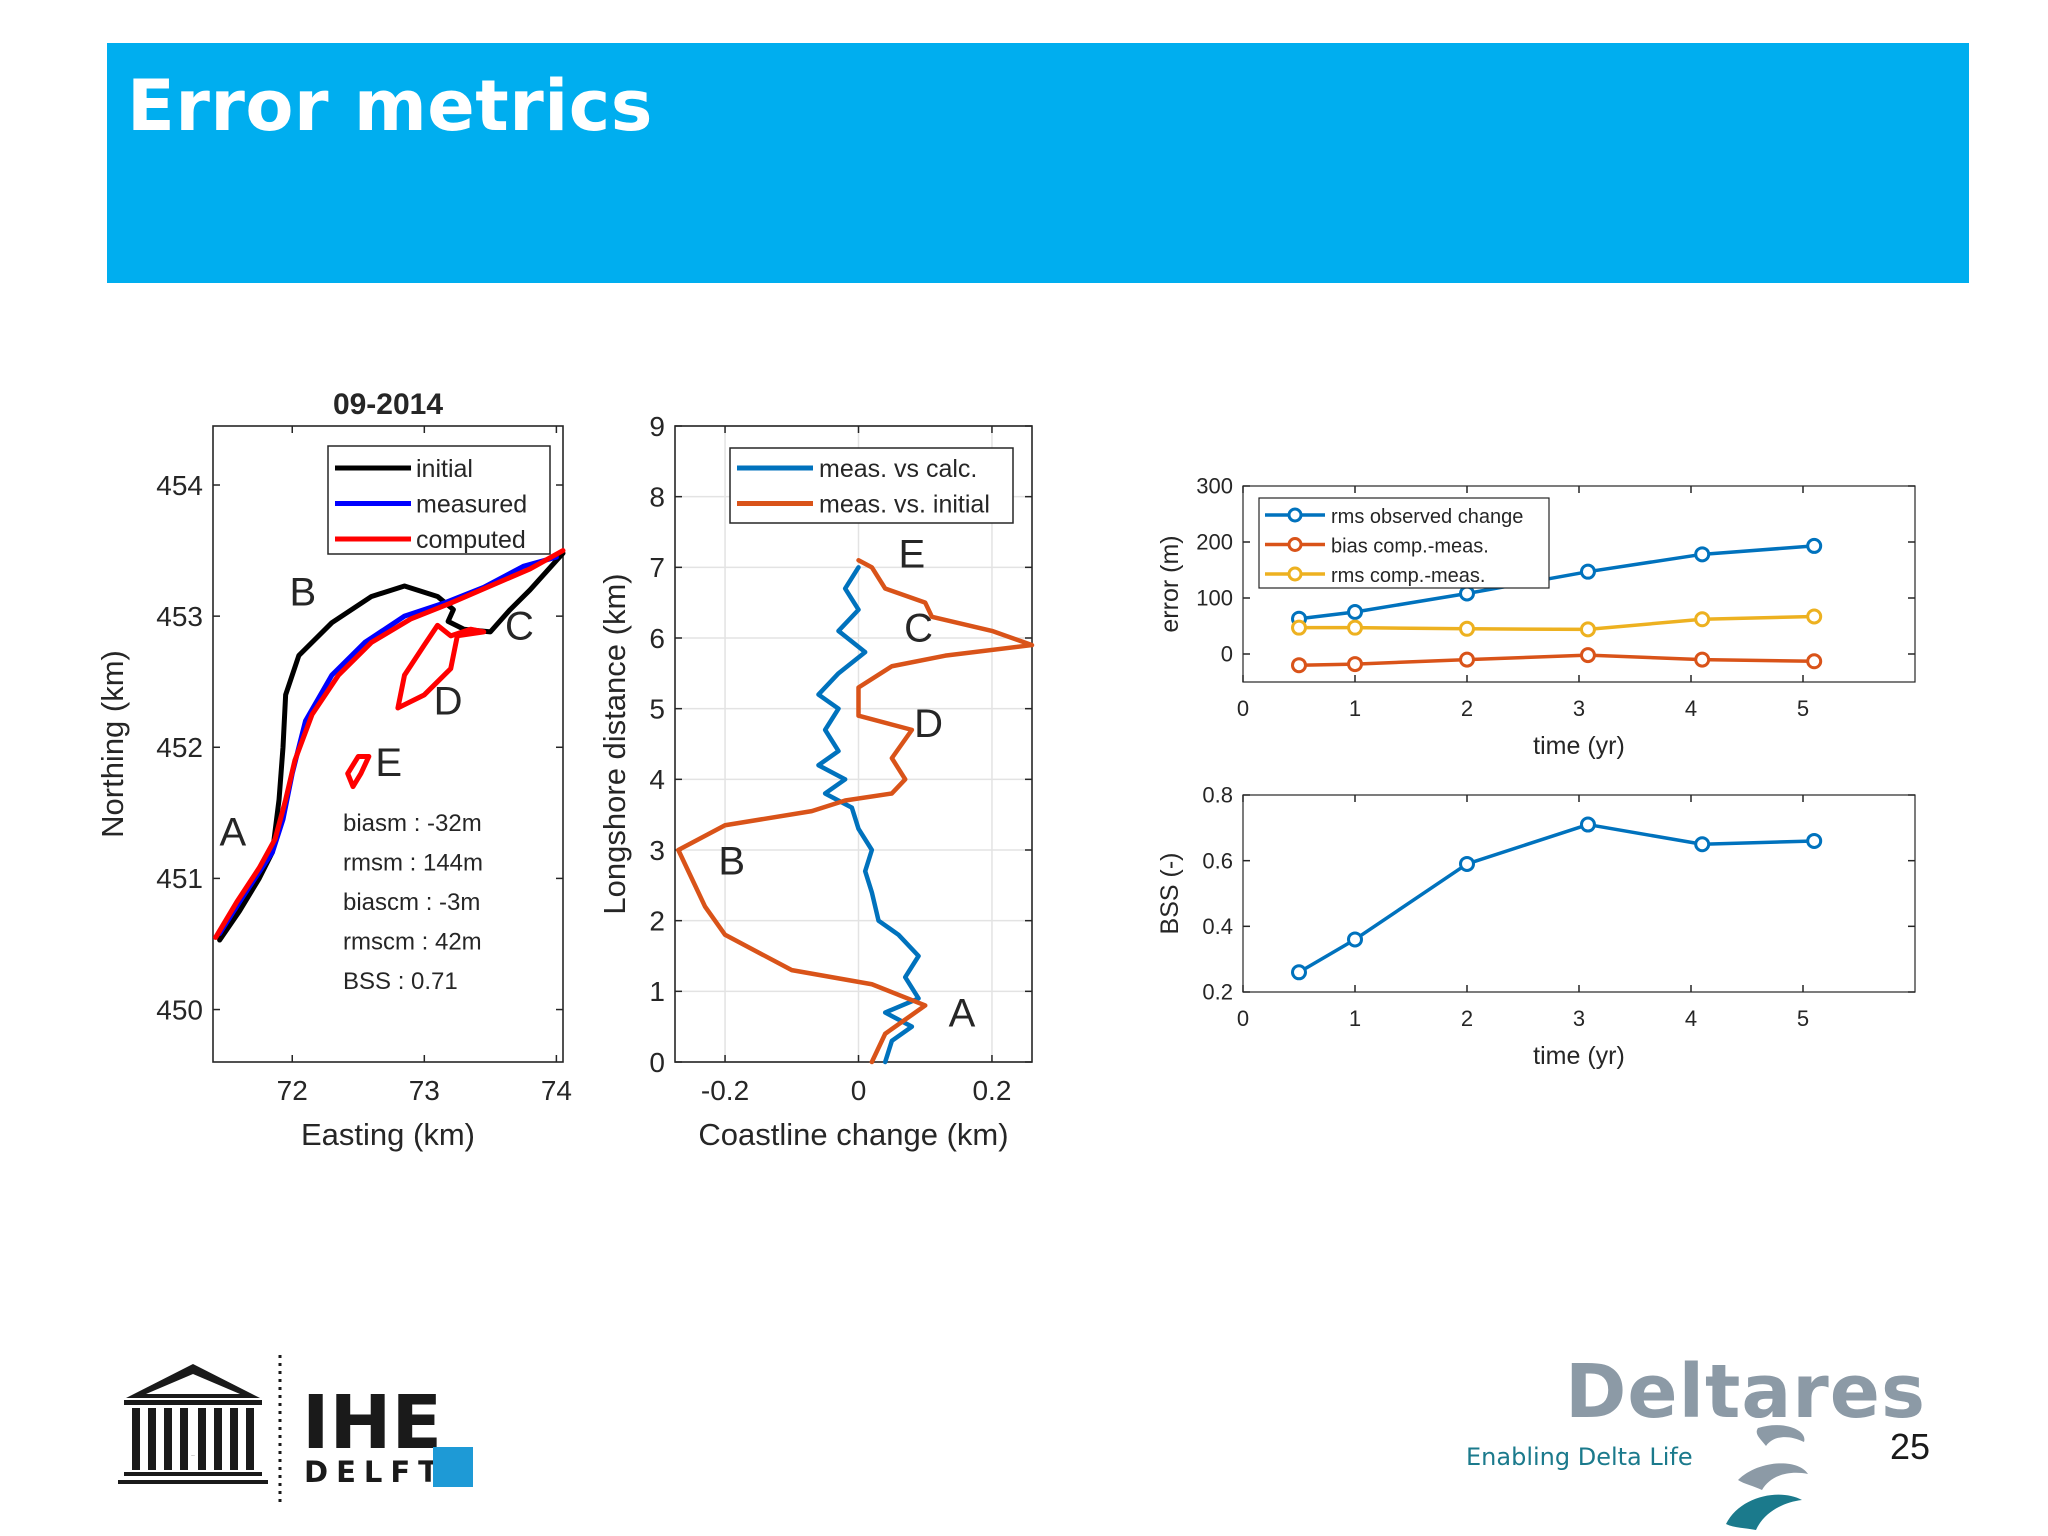 The width and height of the screenshot is (2048, 1536). I want to click on x-tick-label: 74, so click(556, 1090).